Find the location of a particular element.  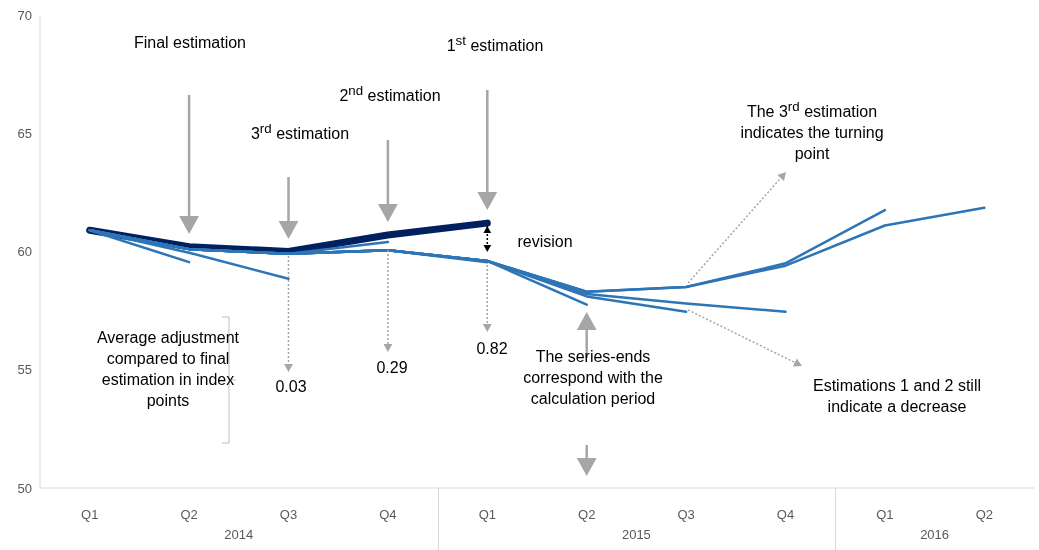

annotation: 0.82 is located at coordinates (492, 349).